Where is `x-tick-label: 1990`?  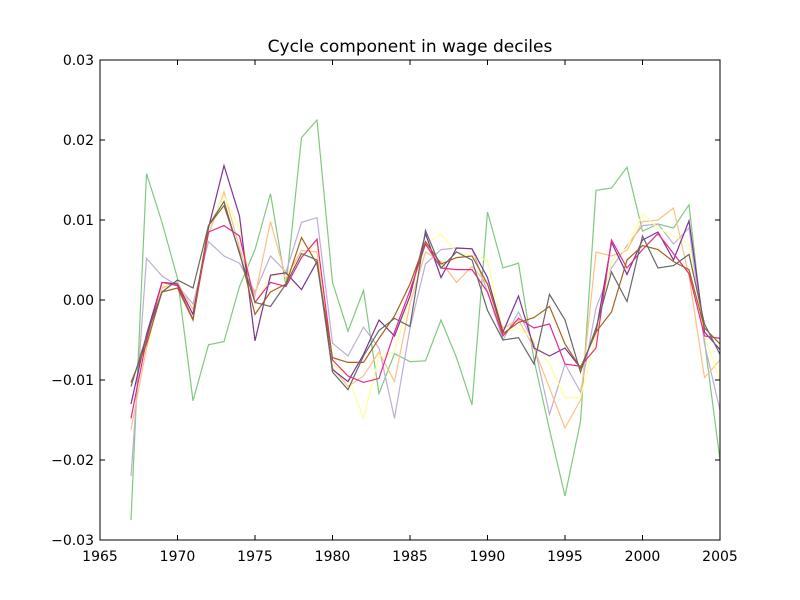 x-tick-label: 1990 is located at coordinates (488, 557).